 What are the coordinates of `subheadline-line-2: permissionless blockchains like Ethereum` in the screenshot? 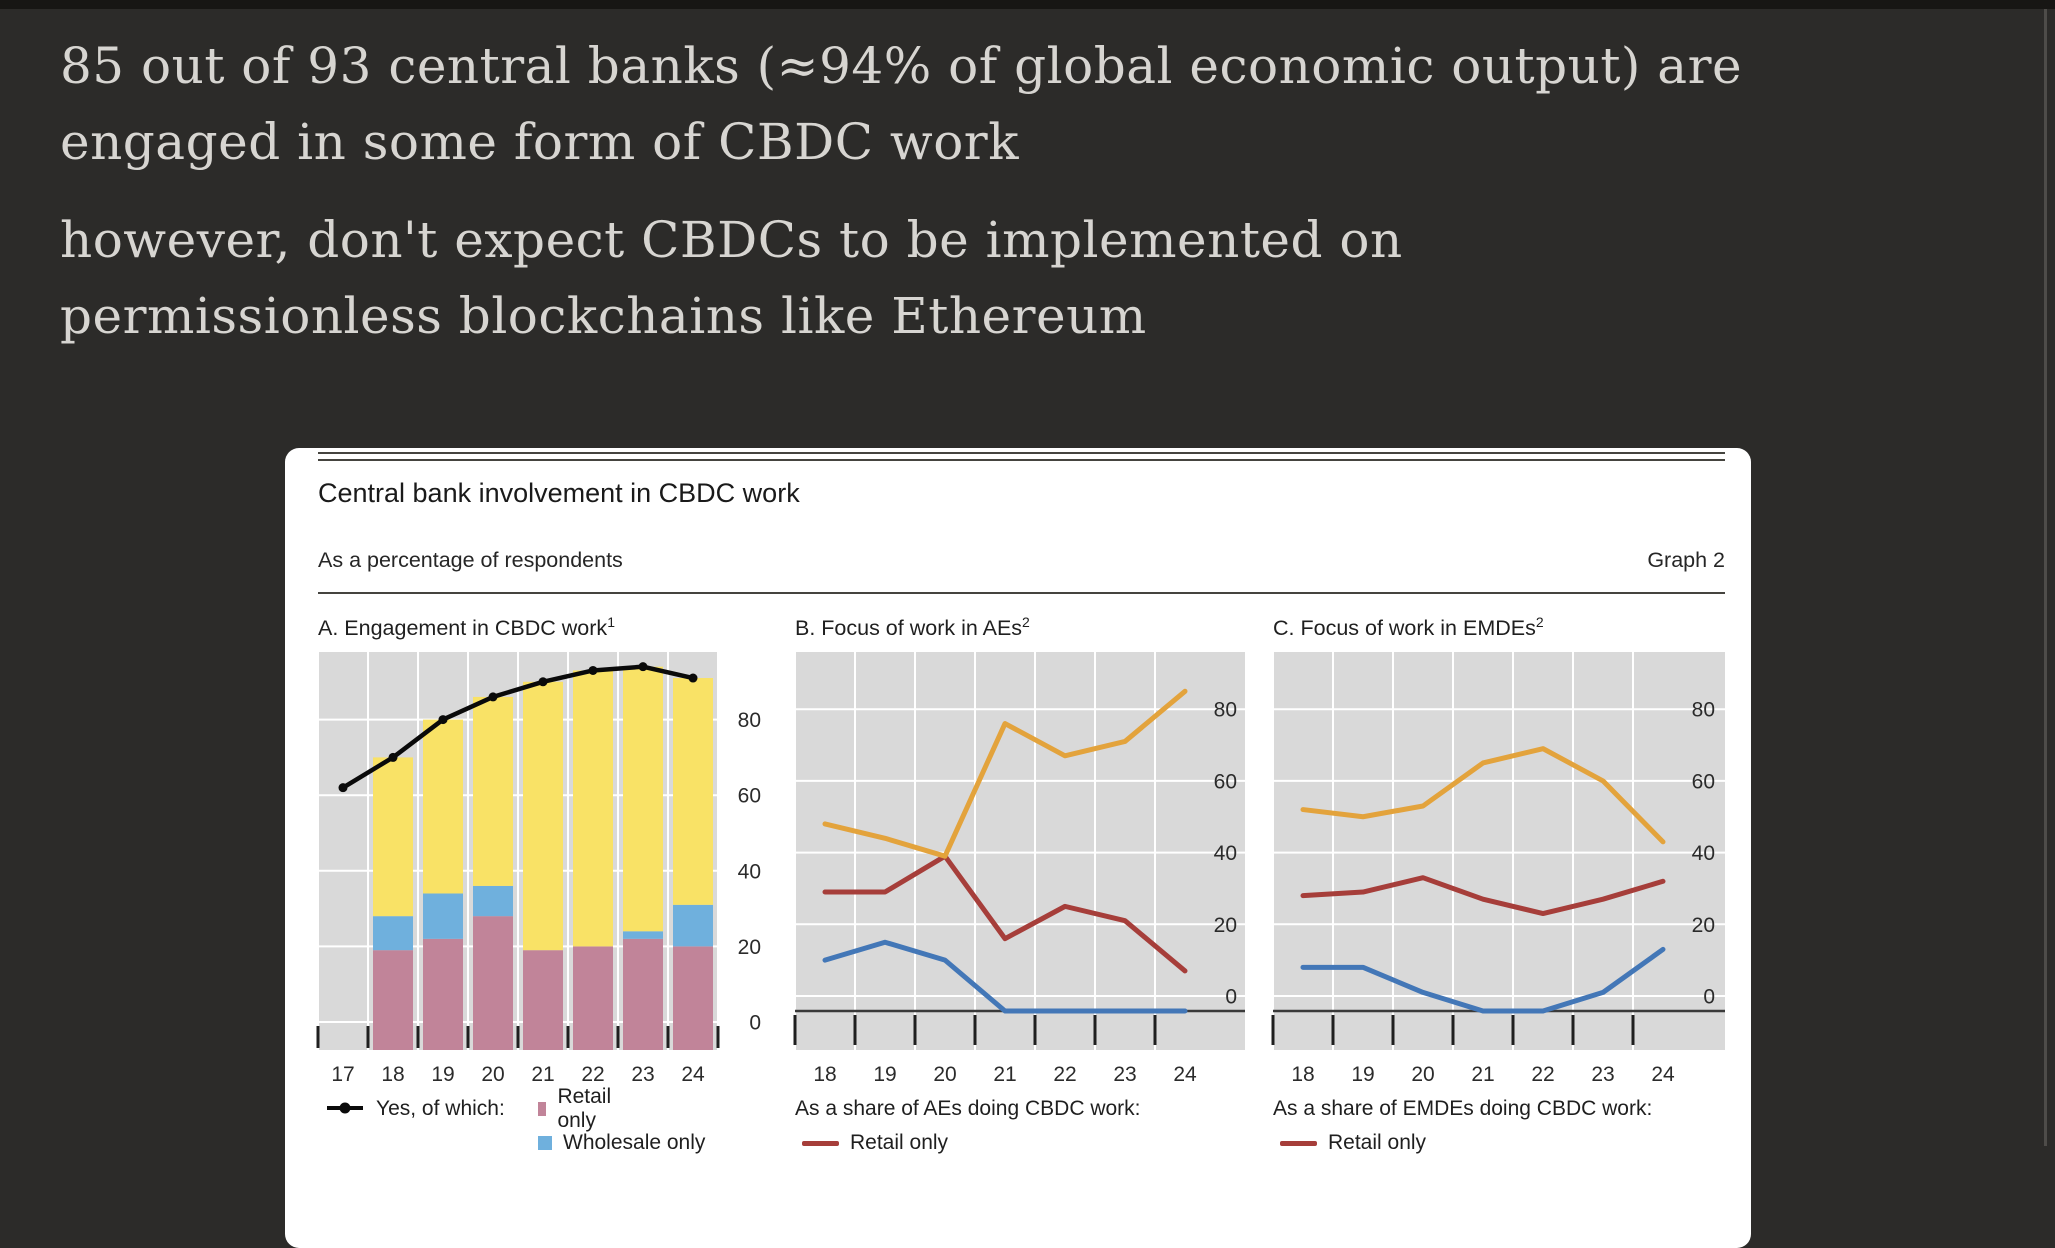 It's located at (603, 316).